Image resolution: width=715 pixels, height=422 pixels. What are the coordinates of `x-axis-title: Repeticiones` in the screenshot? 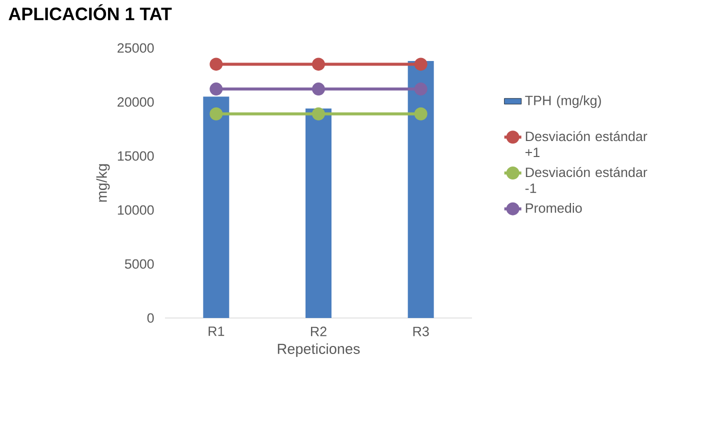 It's located at (319, 350).